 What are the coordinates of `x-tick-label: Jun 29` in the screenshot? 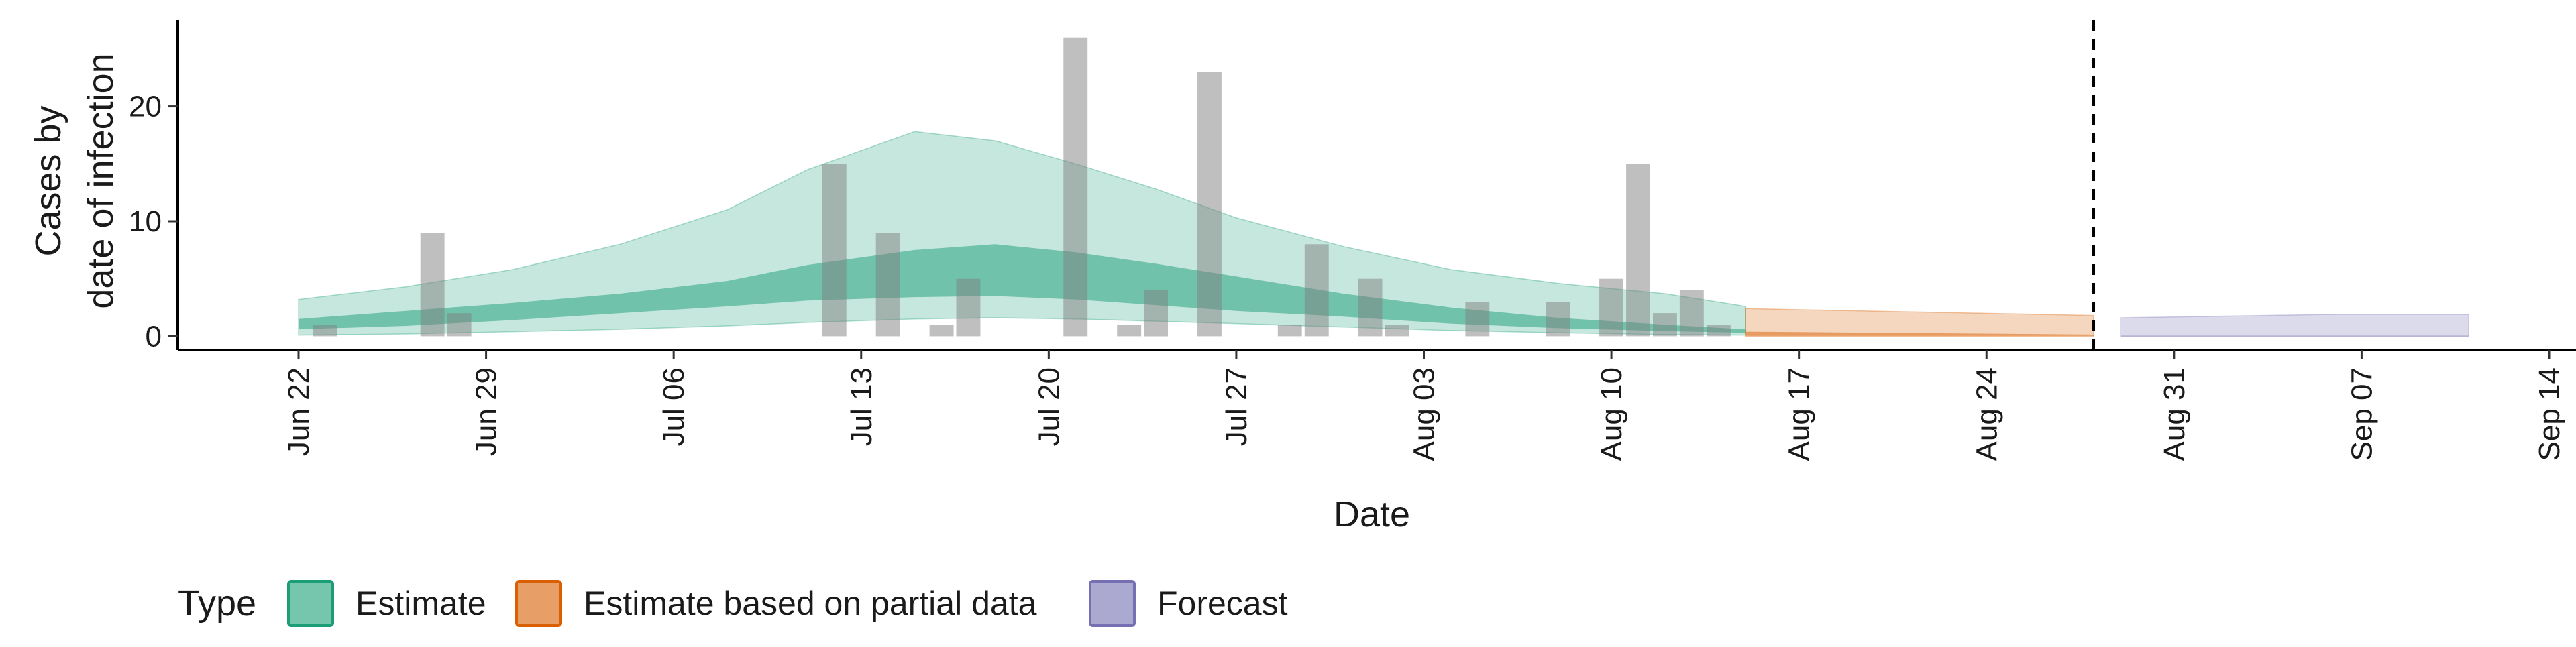 It's located at (486, 411).